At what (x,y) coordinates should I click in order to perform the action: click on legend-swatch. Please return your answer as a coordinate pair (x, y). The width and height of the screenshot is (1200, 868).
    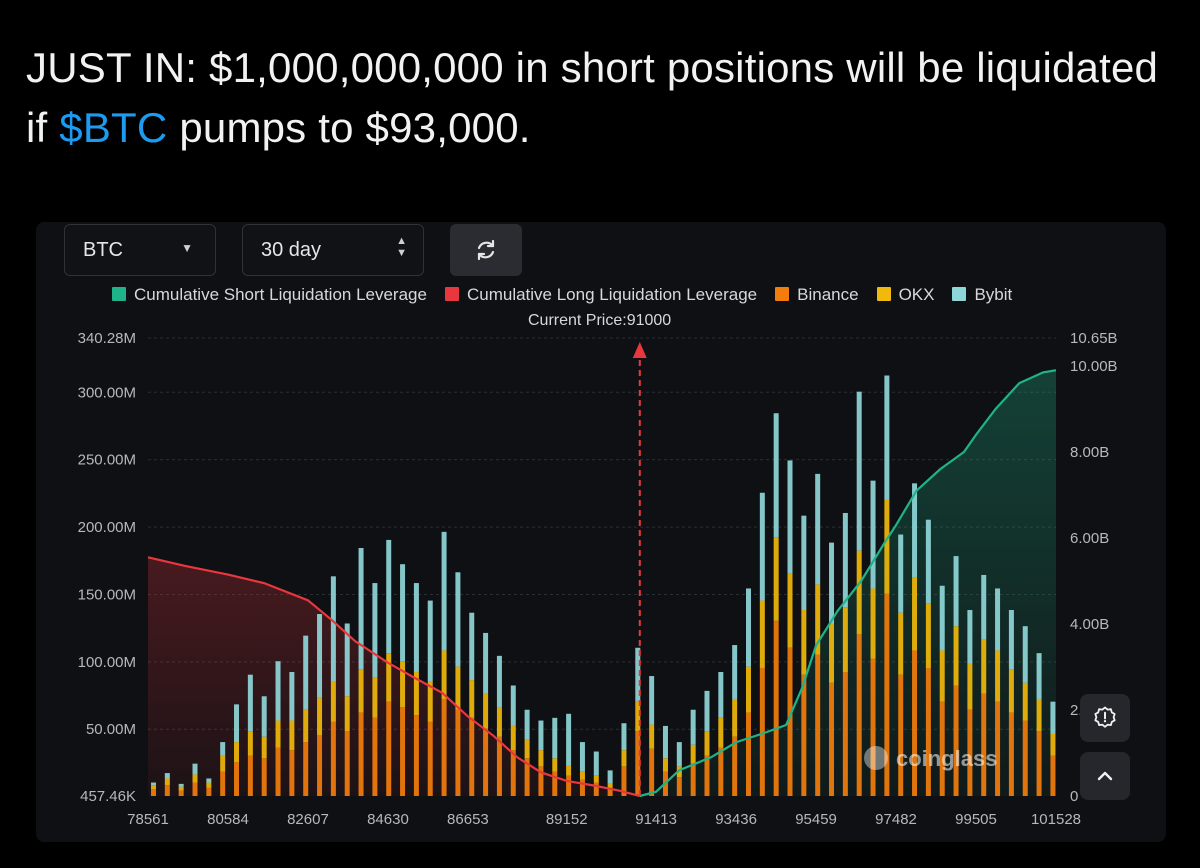
    Looking at the image, I should click on (883, 294).